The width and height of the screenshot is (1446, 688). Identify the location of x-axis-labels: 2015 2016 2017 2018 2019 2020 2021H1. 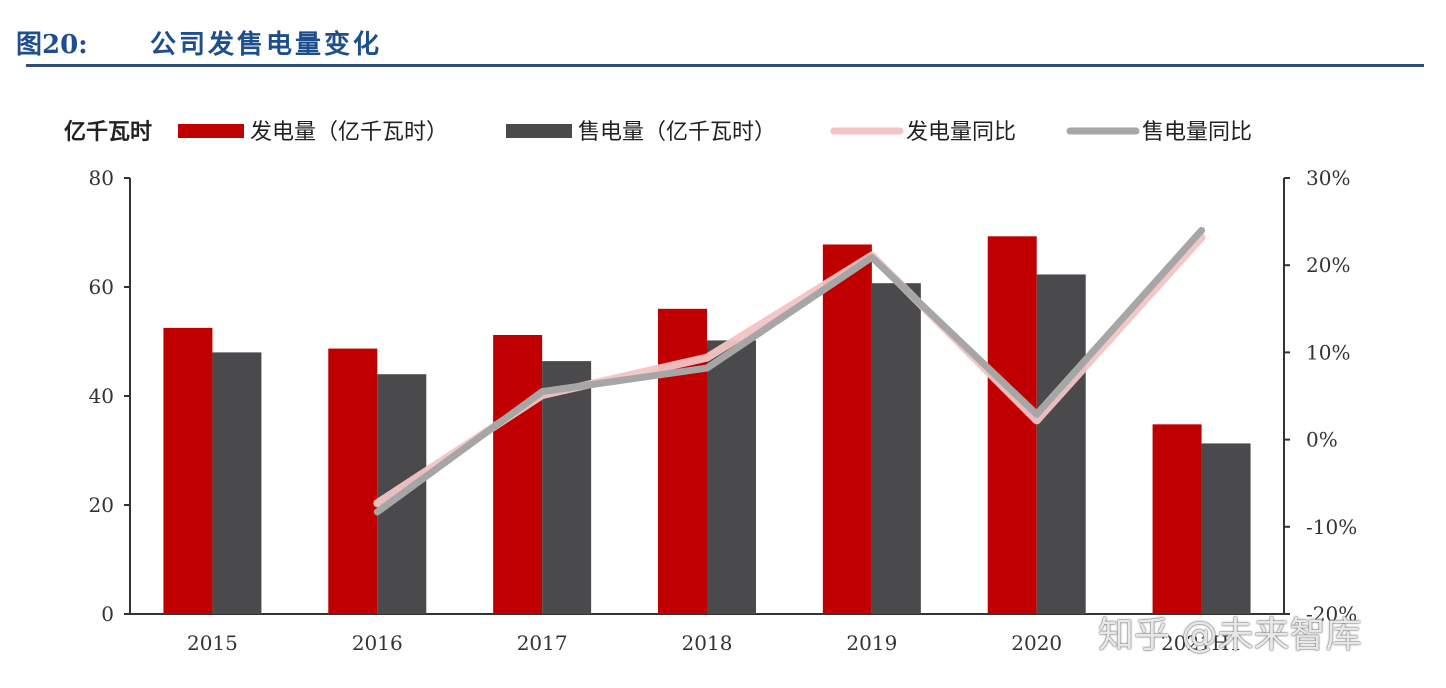
(714, 643).